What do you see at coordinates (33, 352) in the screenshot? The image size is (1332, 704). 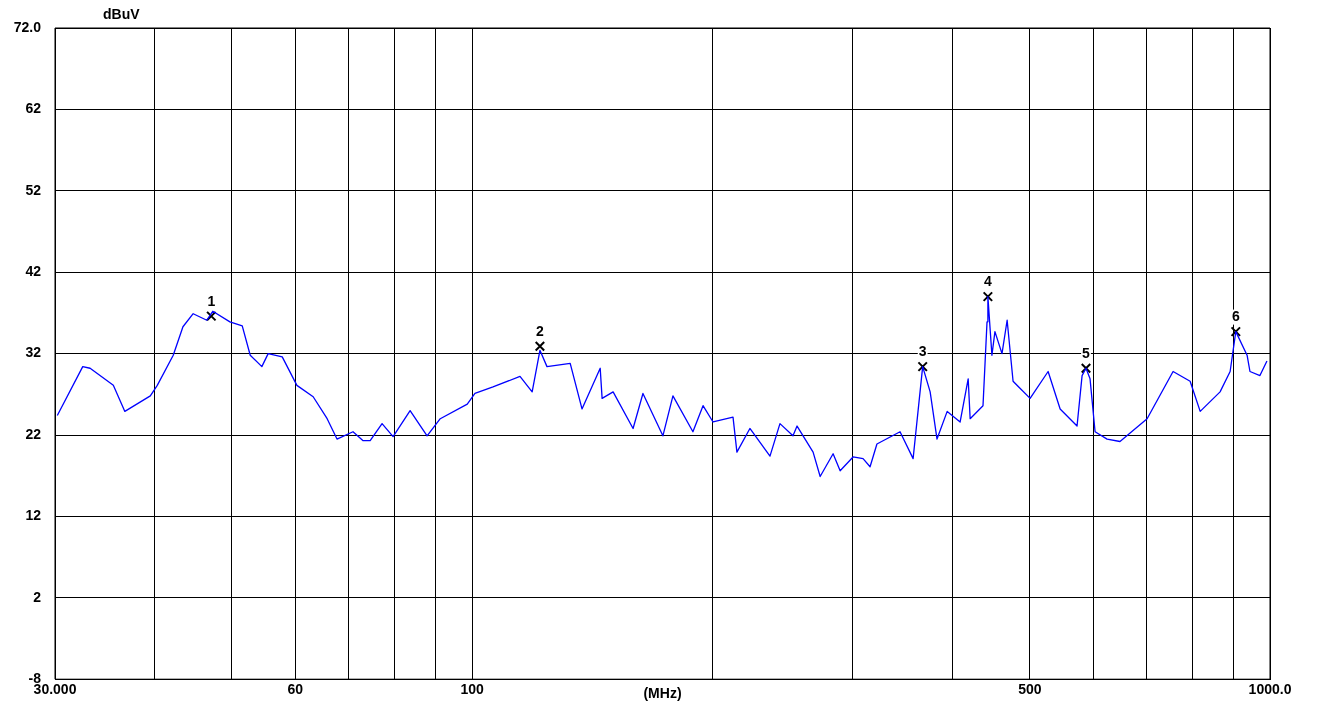 I see `y-tick-label: 32` at bounding box center [33, 352].